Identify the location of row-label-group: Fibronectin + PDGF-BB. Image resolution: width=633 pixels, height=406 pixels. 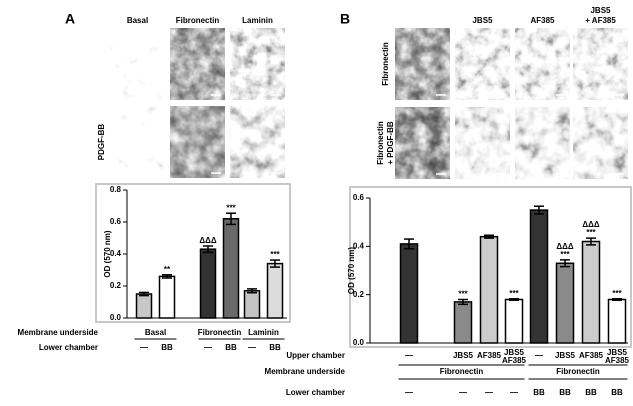
(385, 143).